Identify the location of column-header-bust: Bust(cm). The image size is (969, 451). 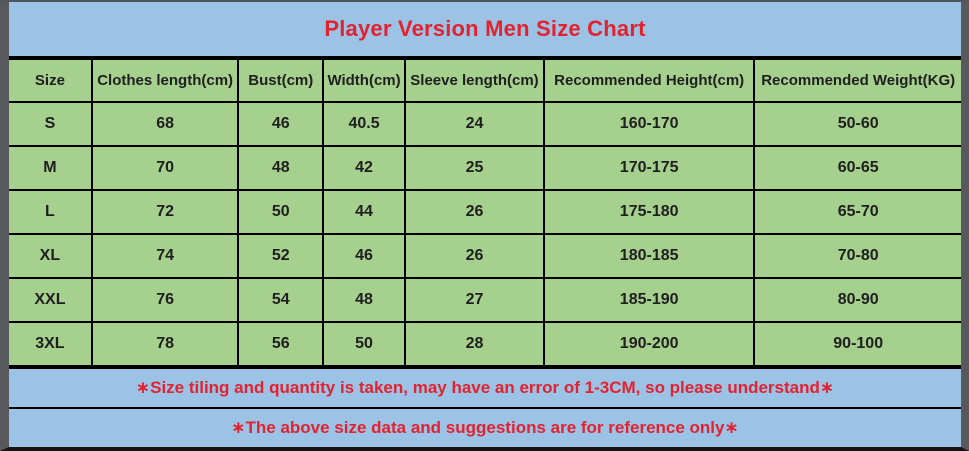
(281, 80).